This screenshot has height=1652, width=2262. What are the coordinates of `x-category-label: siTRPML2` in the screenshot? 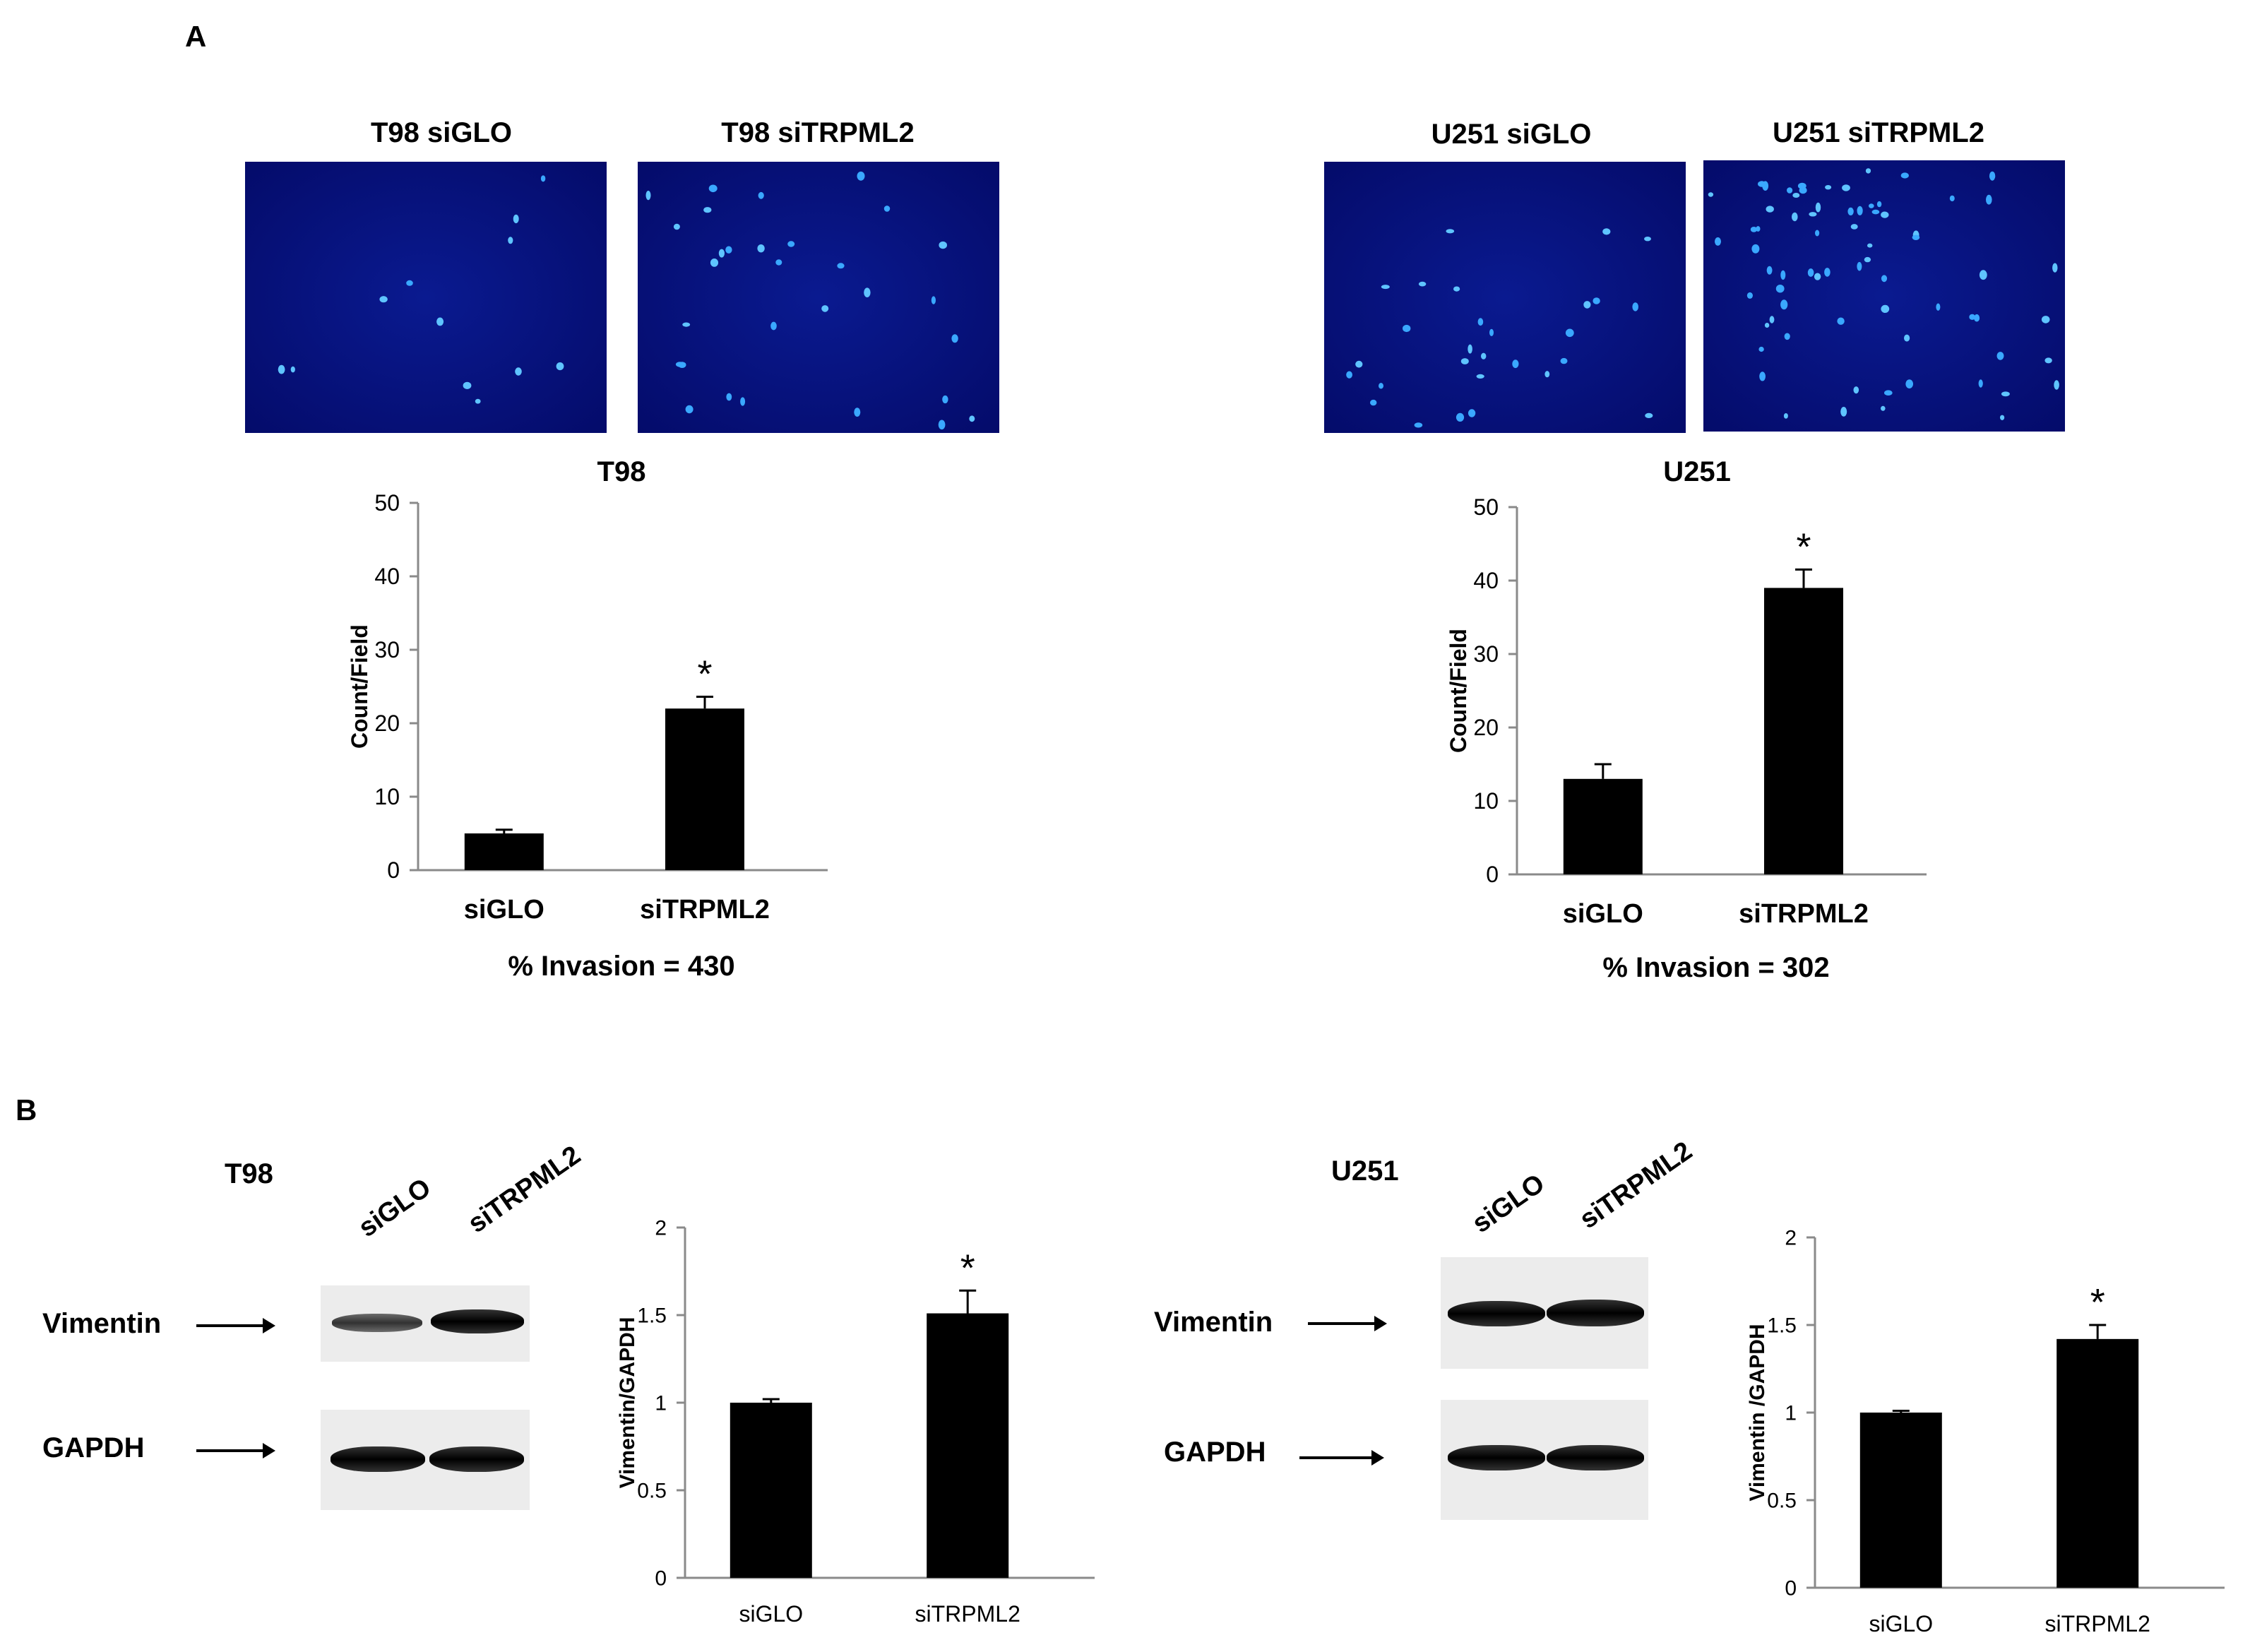 It's located at (2097, 1623).